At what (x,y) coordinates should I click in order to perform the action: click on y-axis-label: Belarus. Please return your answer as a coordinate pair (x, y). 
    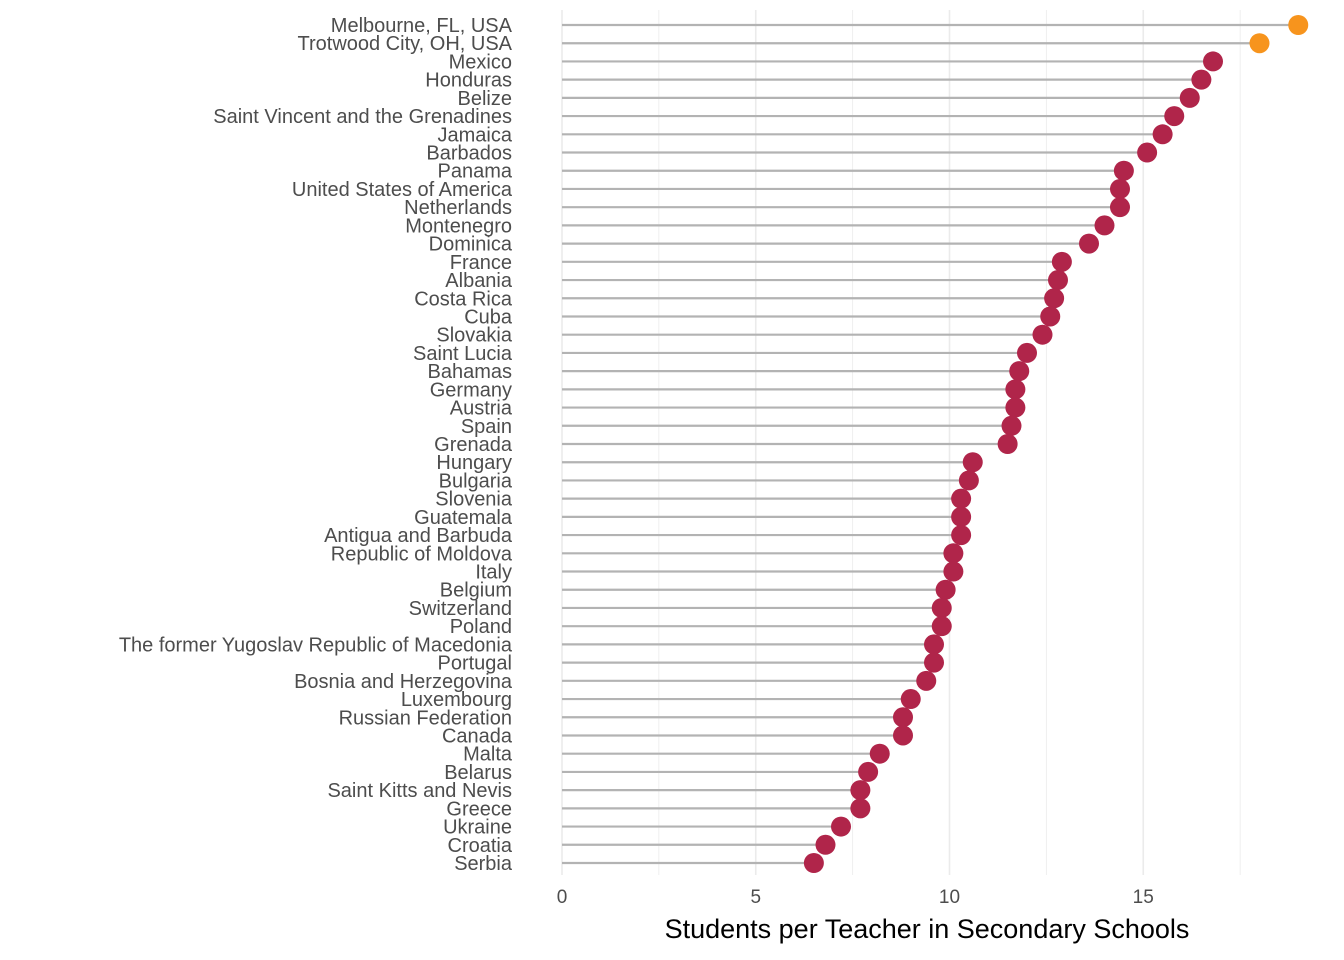
    Looking at the image, I should click on (478, 773).